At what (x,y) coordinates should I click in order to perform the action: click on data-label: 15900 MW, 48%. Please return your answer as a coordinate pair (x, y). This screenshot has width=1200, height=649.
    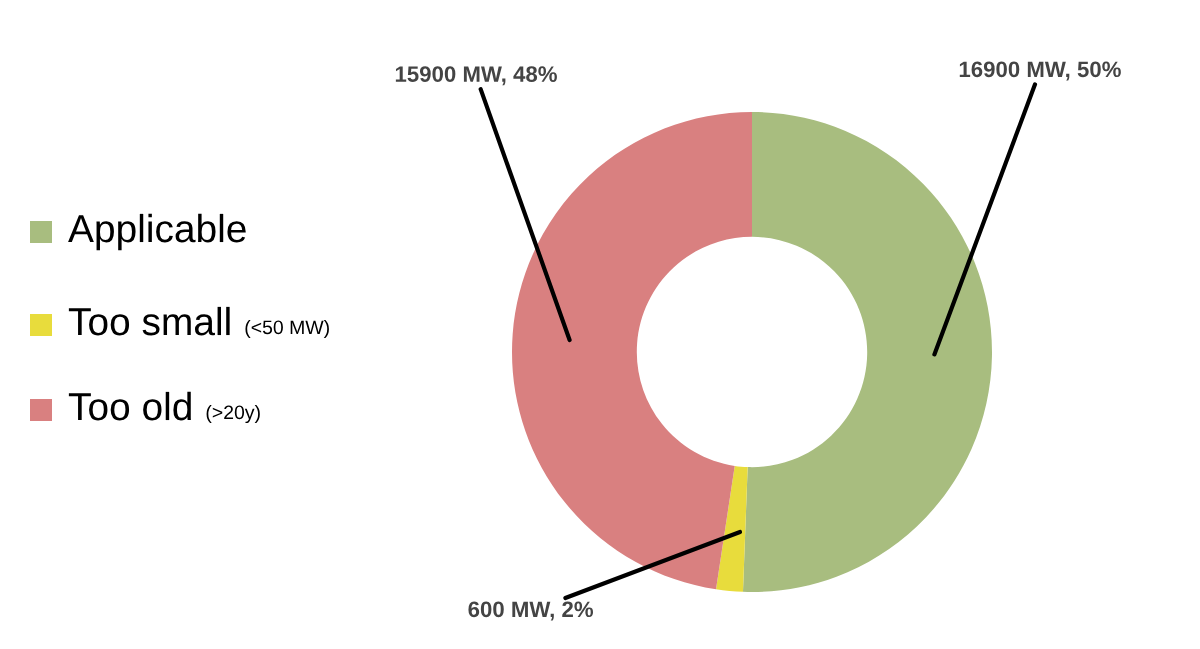
    Looking at the image, I should click on (476, 76).